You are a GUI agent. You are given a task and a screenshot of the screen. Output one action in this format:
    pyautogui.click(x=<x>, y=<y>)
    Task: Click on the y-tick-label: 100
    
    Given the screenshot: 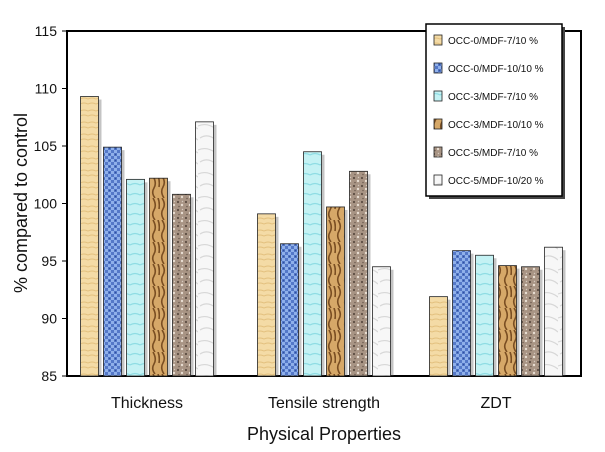 What is the action you would take?
    pyautogui.click(x=46, y=204)
    